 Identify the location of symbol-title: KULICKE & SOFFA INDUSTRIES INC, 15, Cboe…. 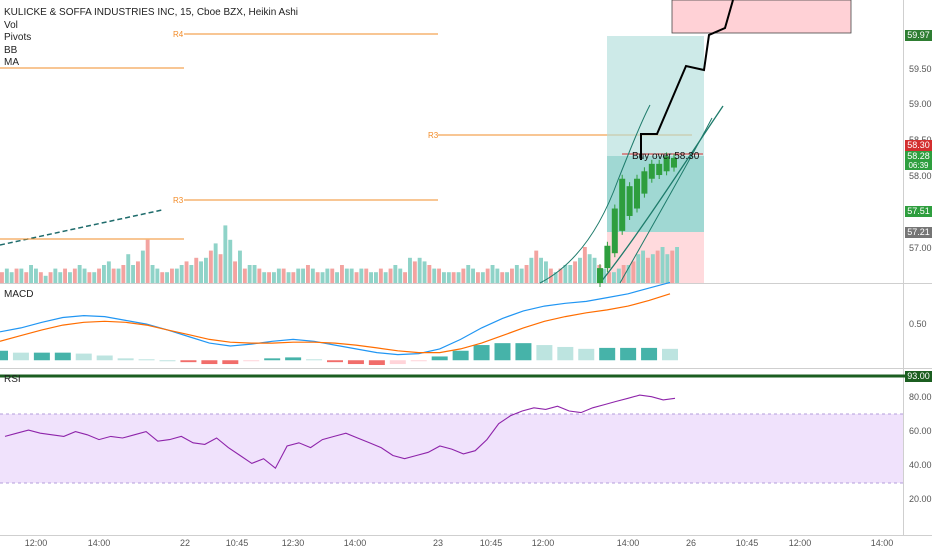
(151, 12).